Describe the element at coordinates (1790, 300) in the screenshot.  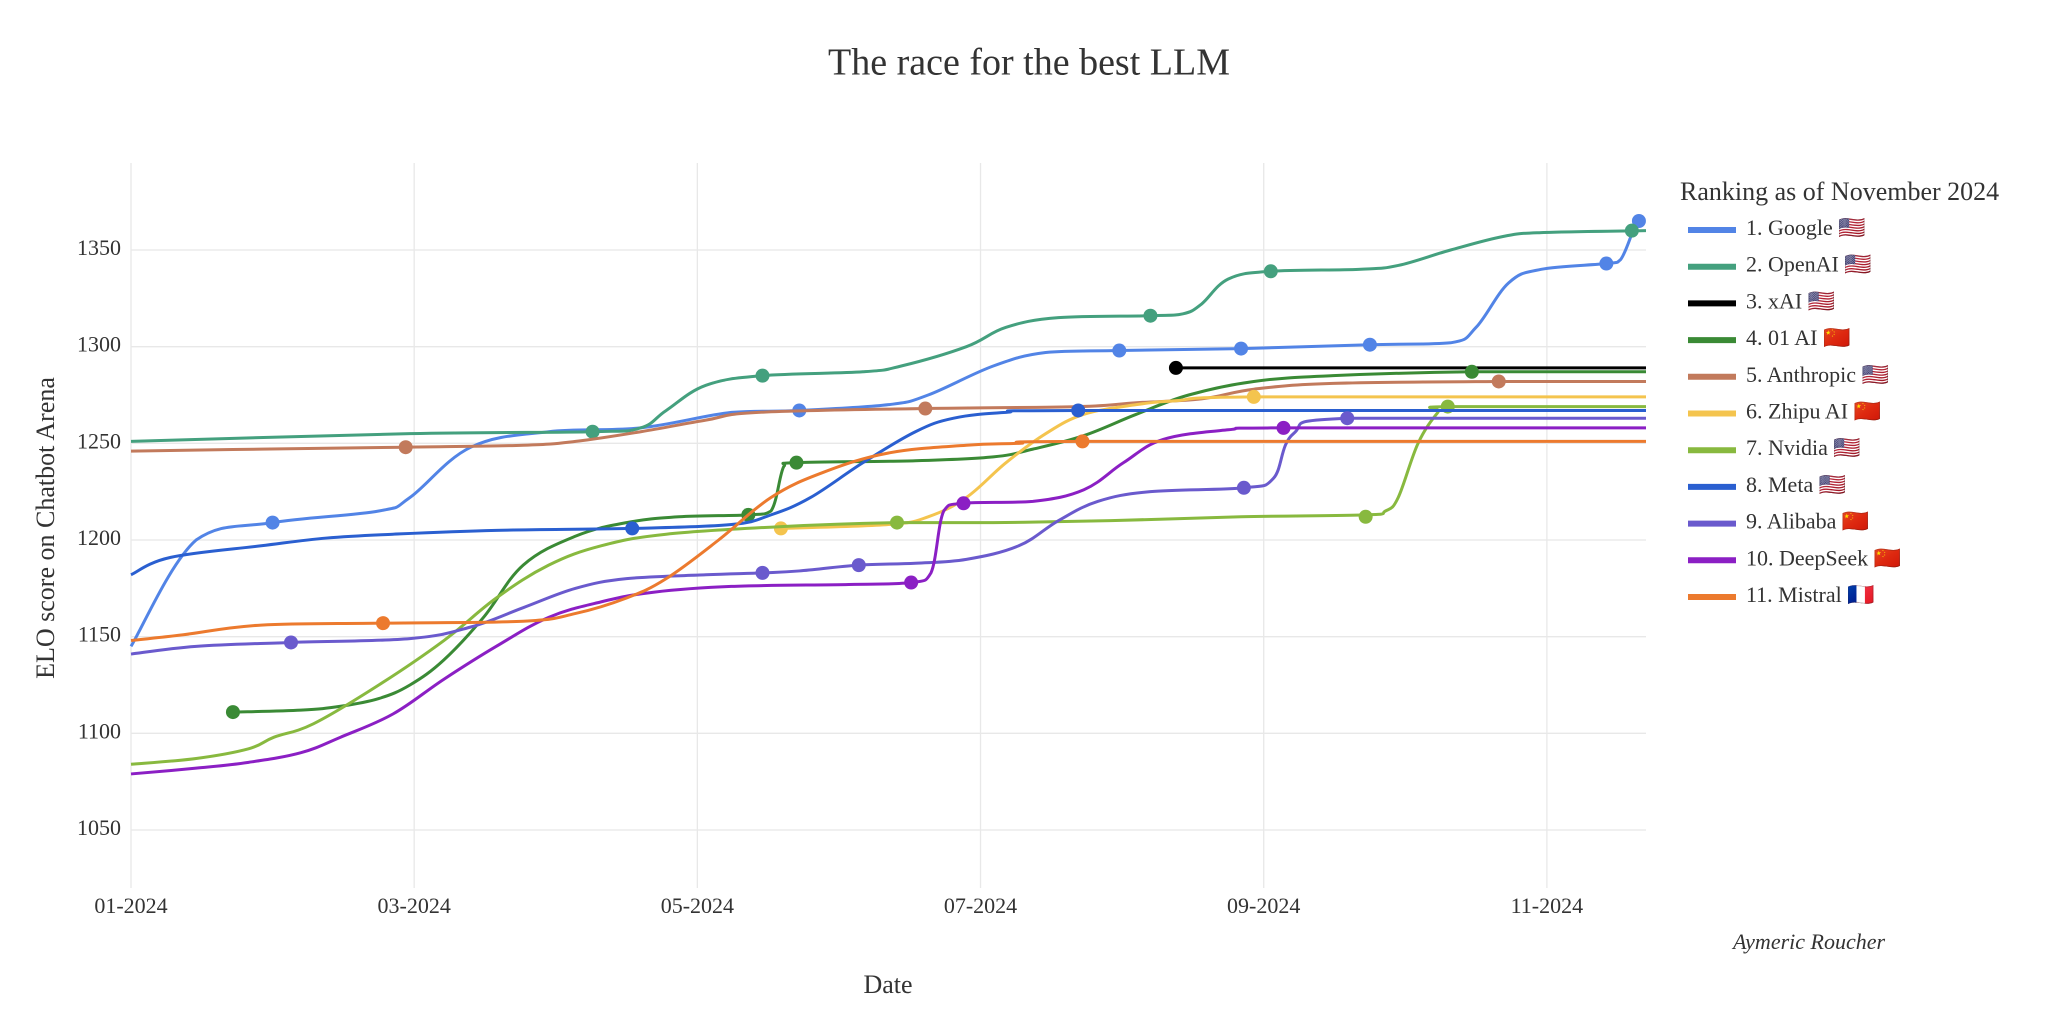
I see `legend-label: 3. xAI 🇺🇸` at that location.